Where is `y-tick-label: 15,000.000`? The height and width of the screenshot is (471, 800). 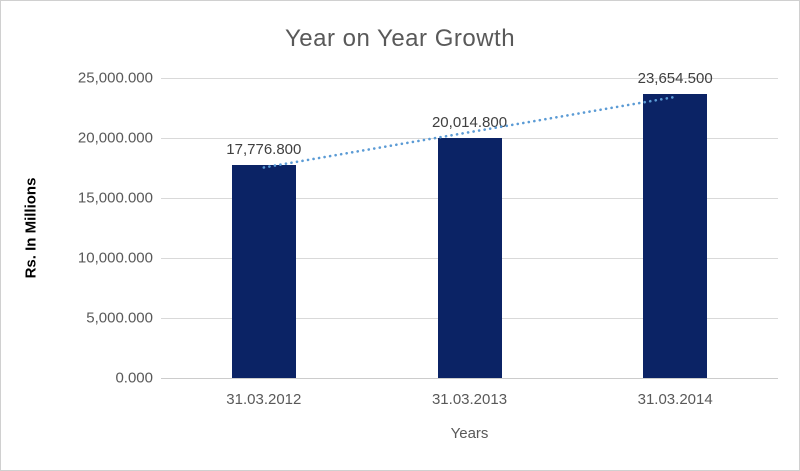
y-tick-label: 15,000.000 is located at coordinates (115, 198).